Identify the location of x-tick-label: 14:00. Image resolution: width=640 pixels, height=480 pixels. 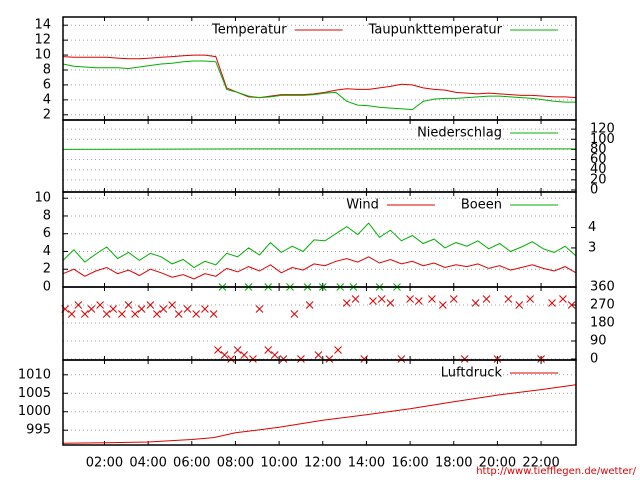
(366, 463).